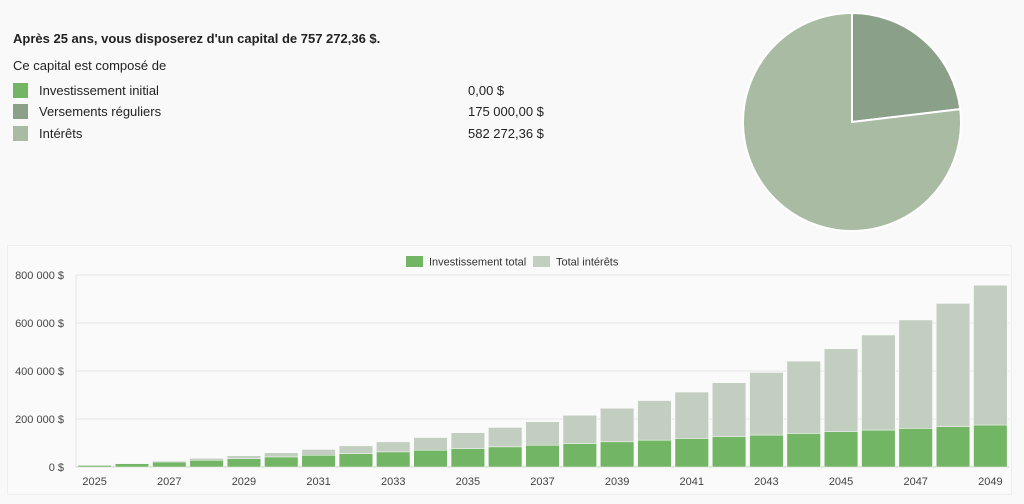 Image resolution: width=1024 pixels, height=504 pixels. I want to click on x-tick-label: 2029, so click(244, 482).